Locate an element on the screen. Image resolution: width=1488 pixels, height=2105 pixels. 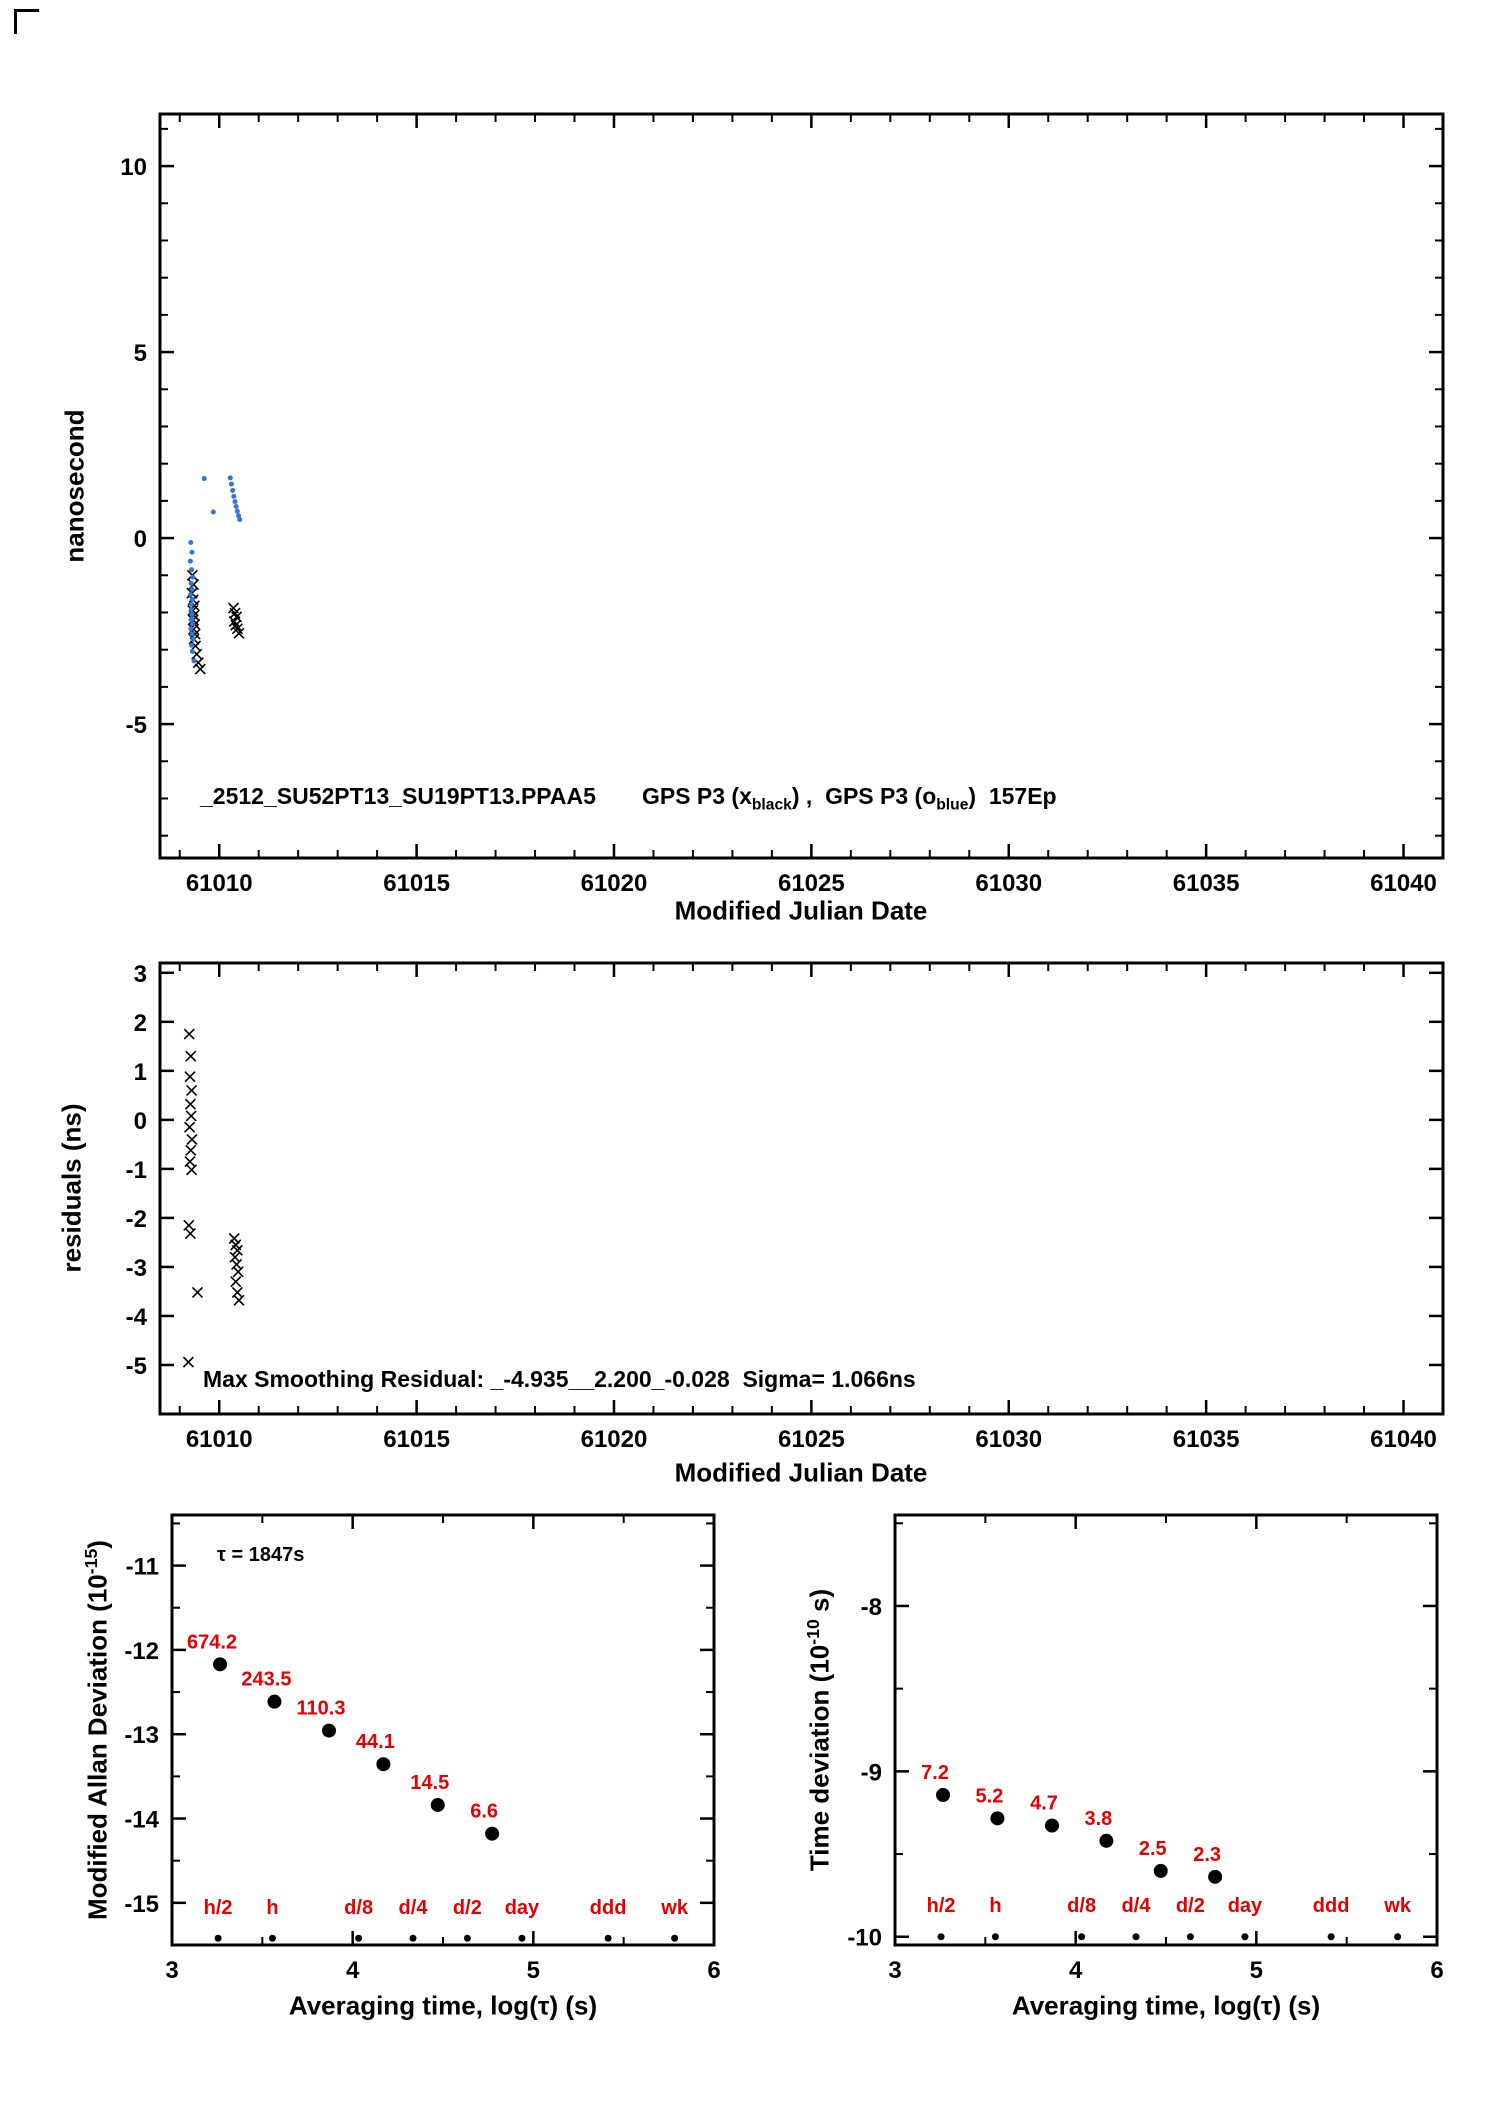
tdev-value-label: 3.8 is located at coordinates (1098, 1819).